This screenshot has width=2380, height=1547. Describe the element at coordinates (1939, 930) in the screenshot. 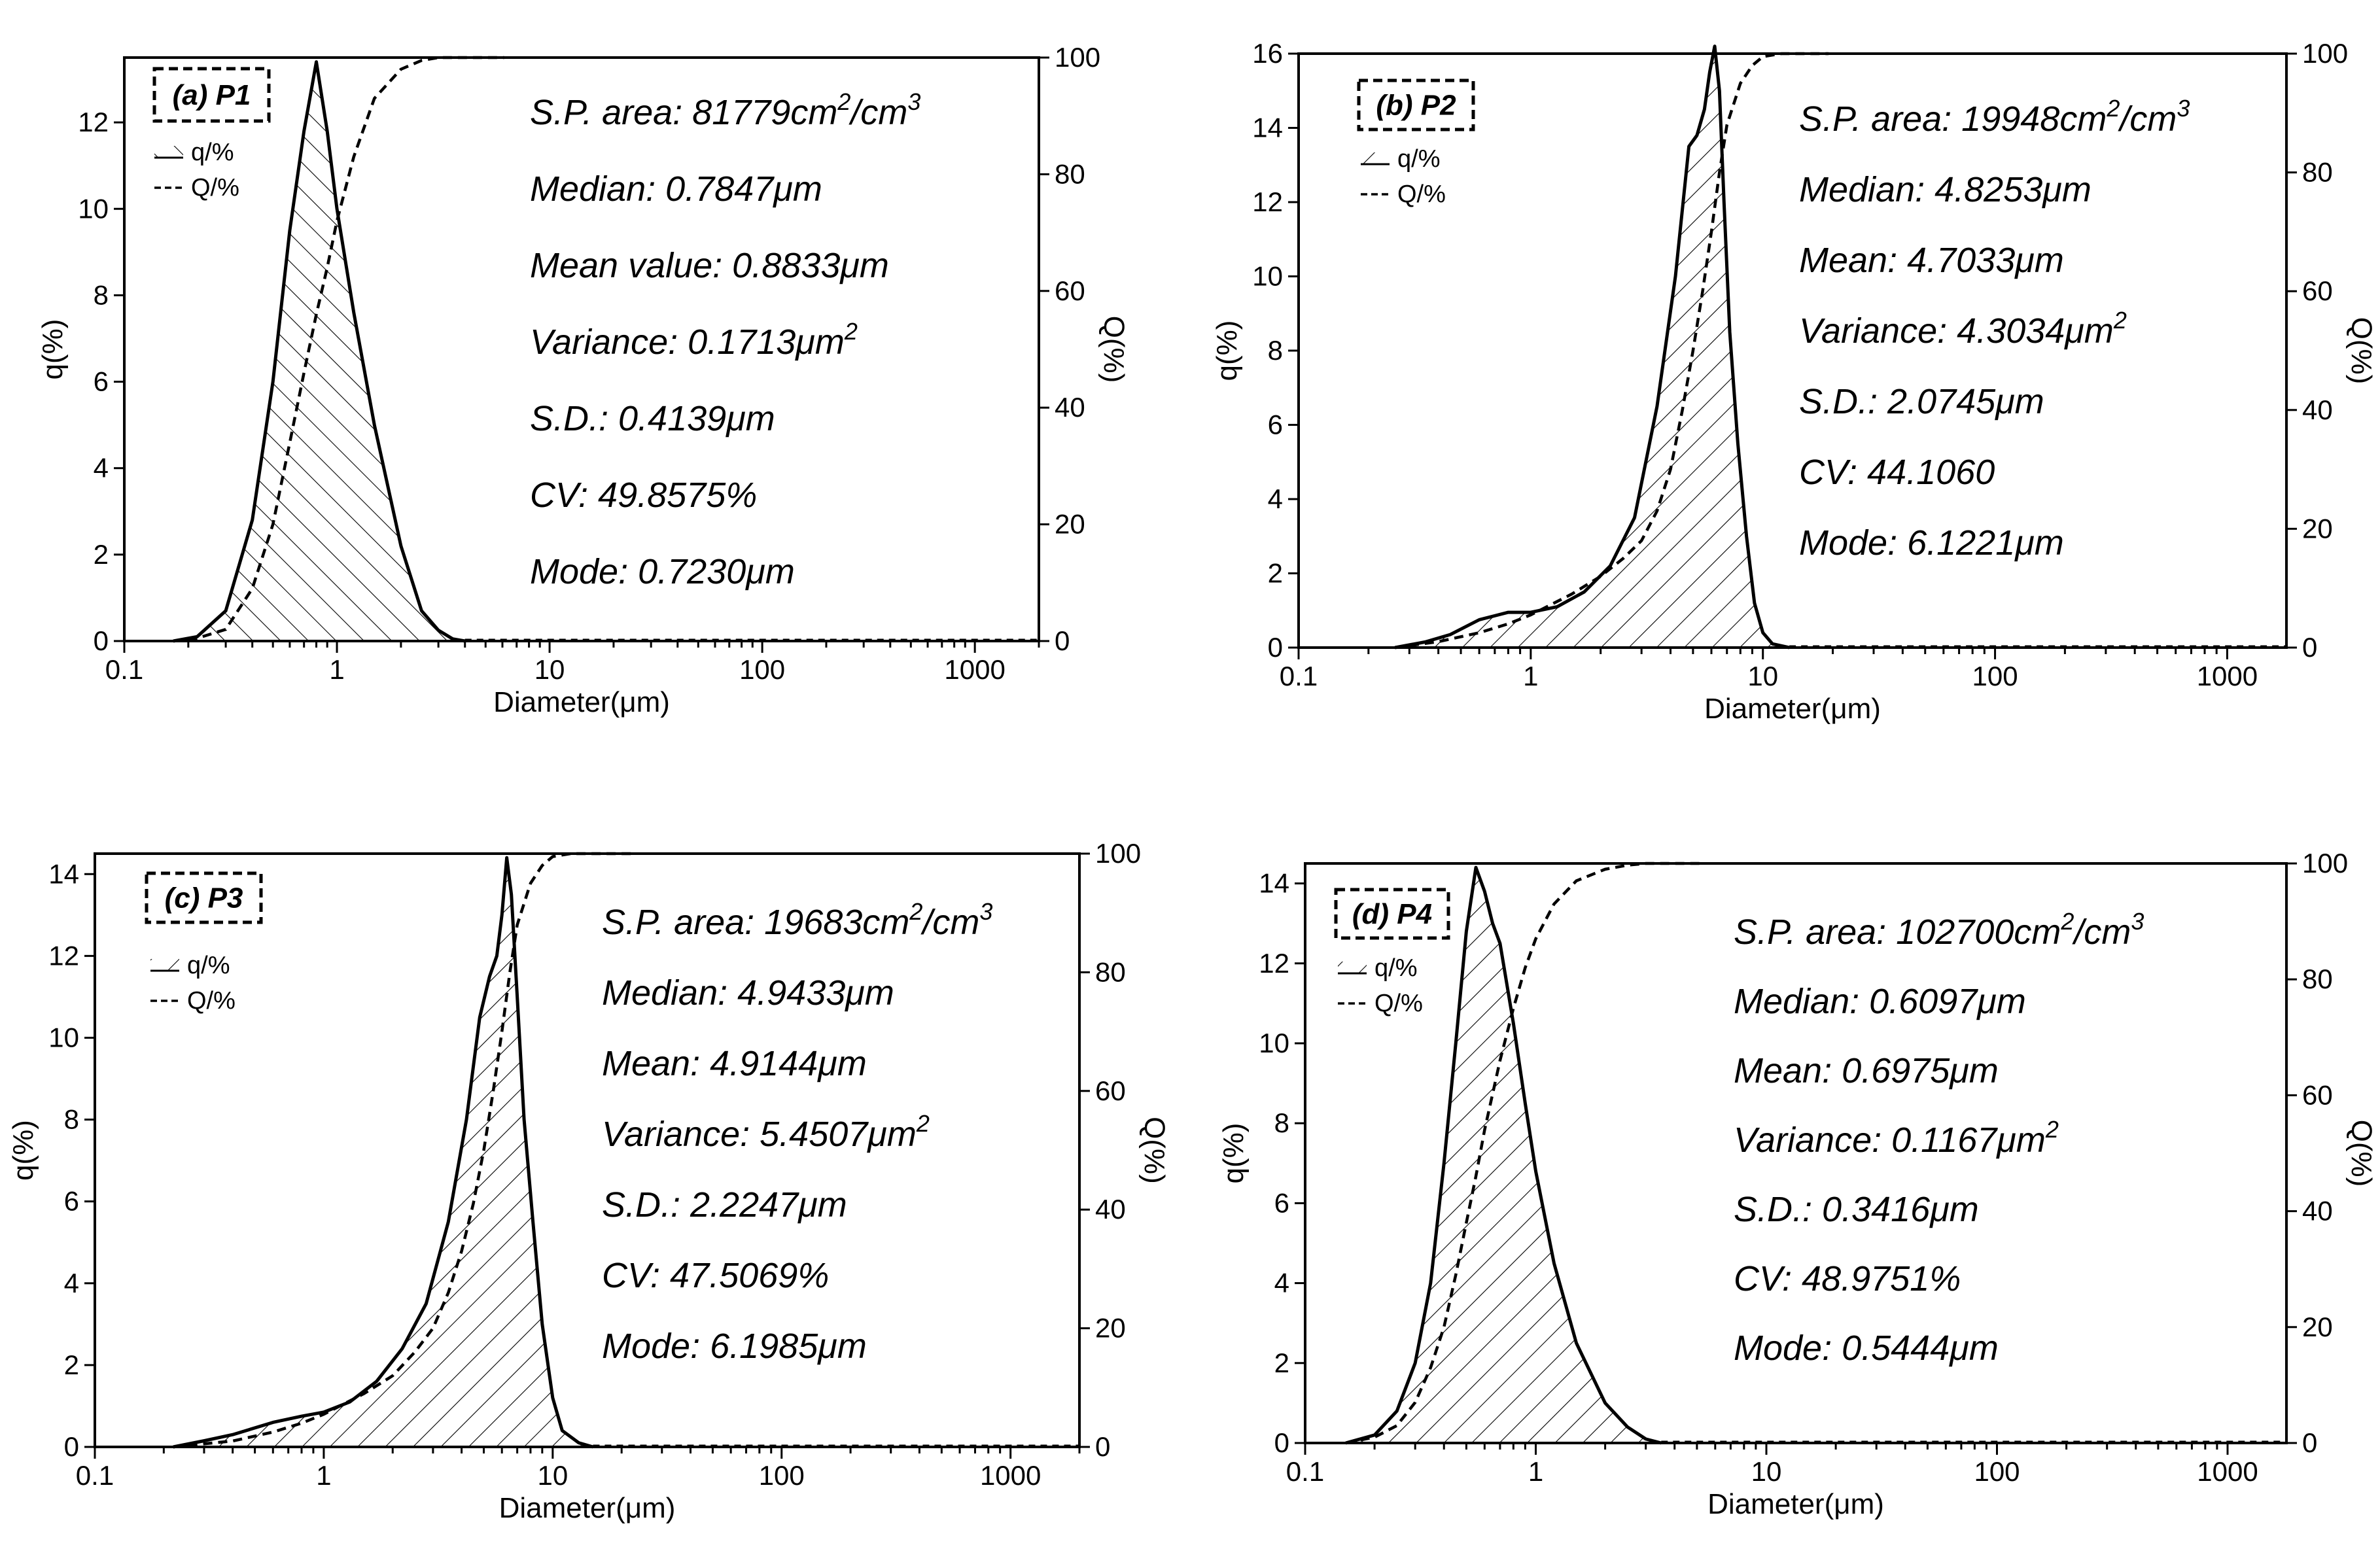

I see `stat-line: S.P. area: 102700cm2/cm3` at that location.